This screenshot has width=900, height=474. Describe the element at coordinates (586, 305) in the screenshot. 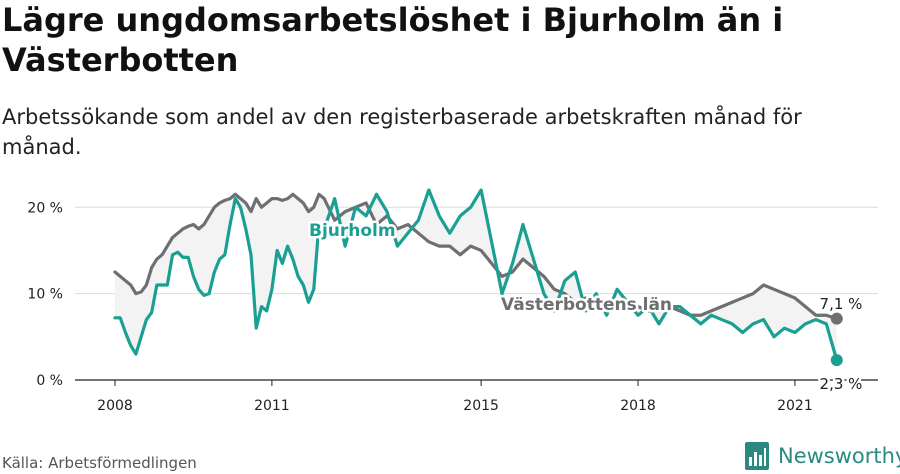

I see `series-label-lan: Västerbottens län` at that location.